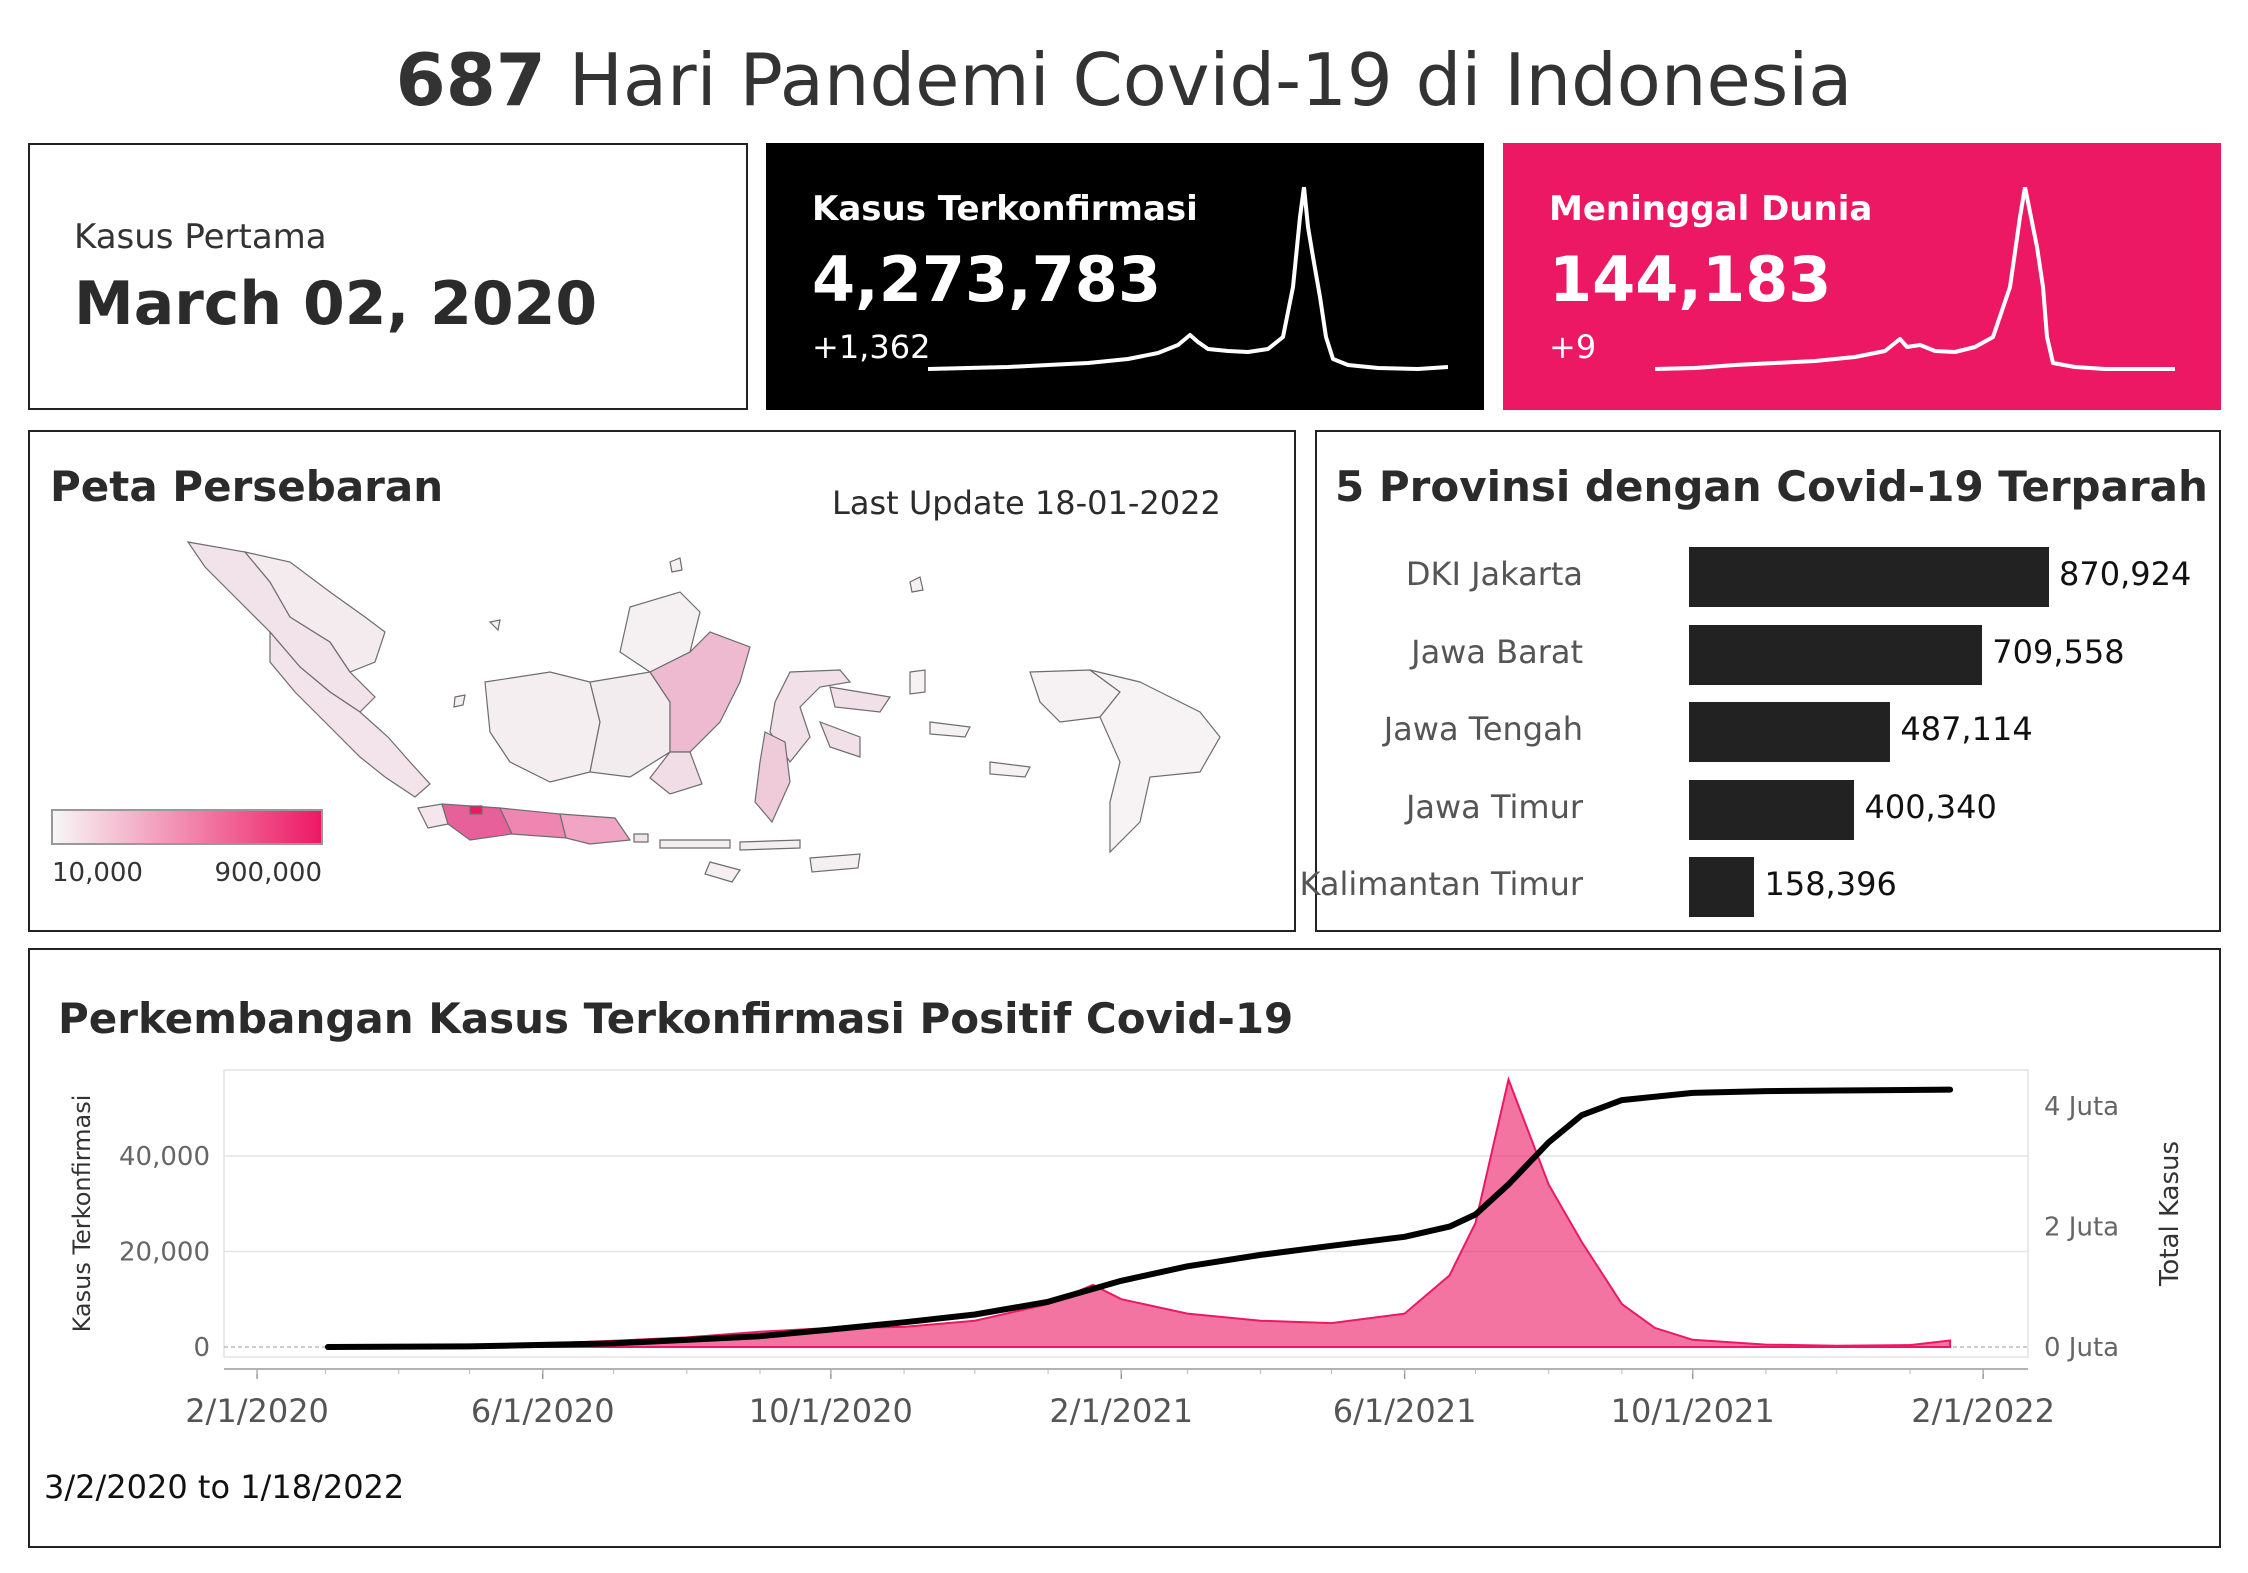  I want to click on province-sulawesi, so click(830, 716).